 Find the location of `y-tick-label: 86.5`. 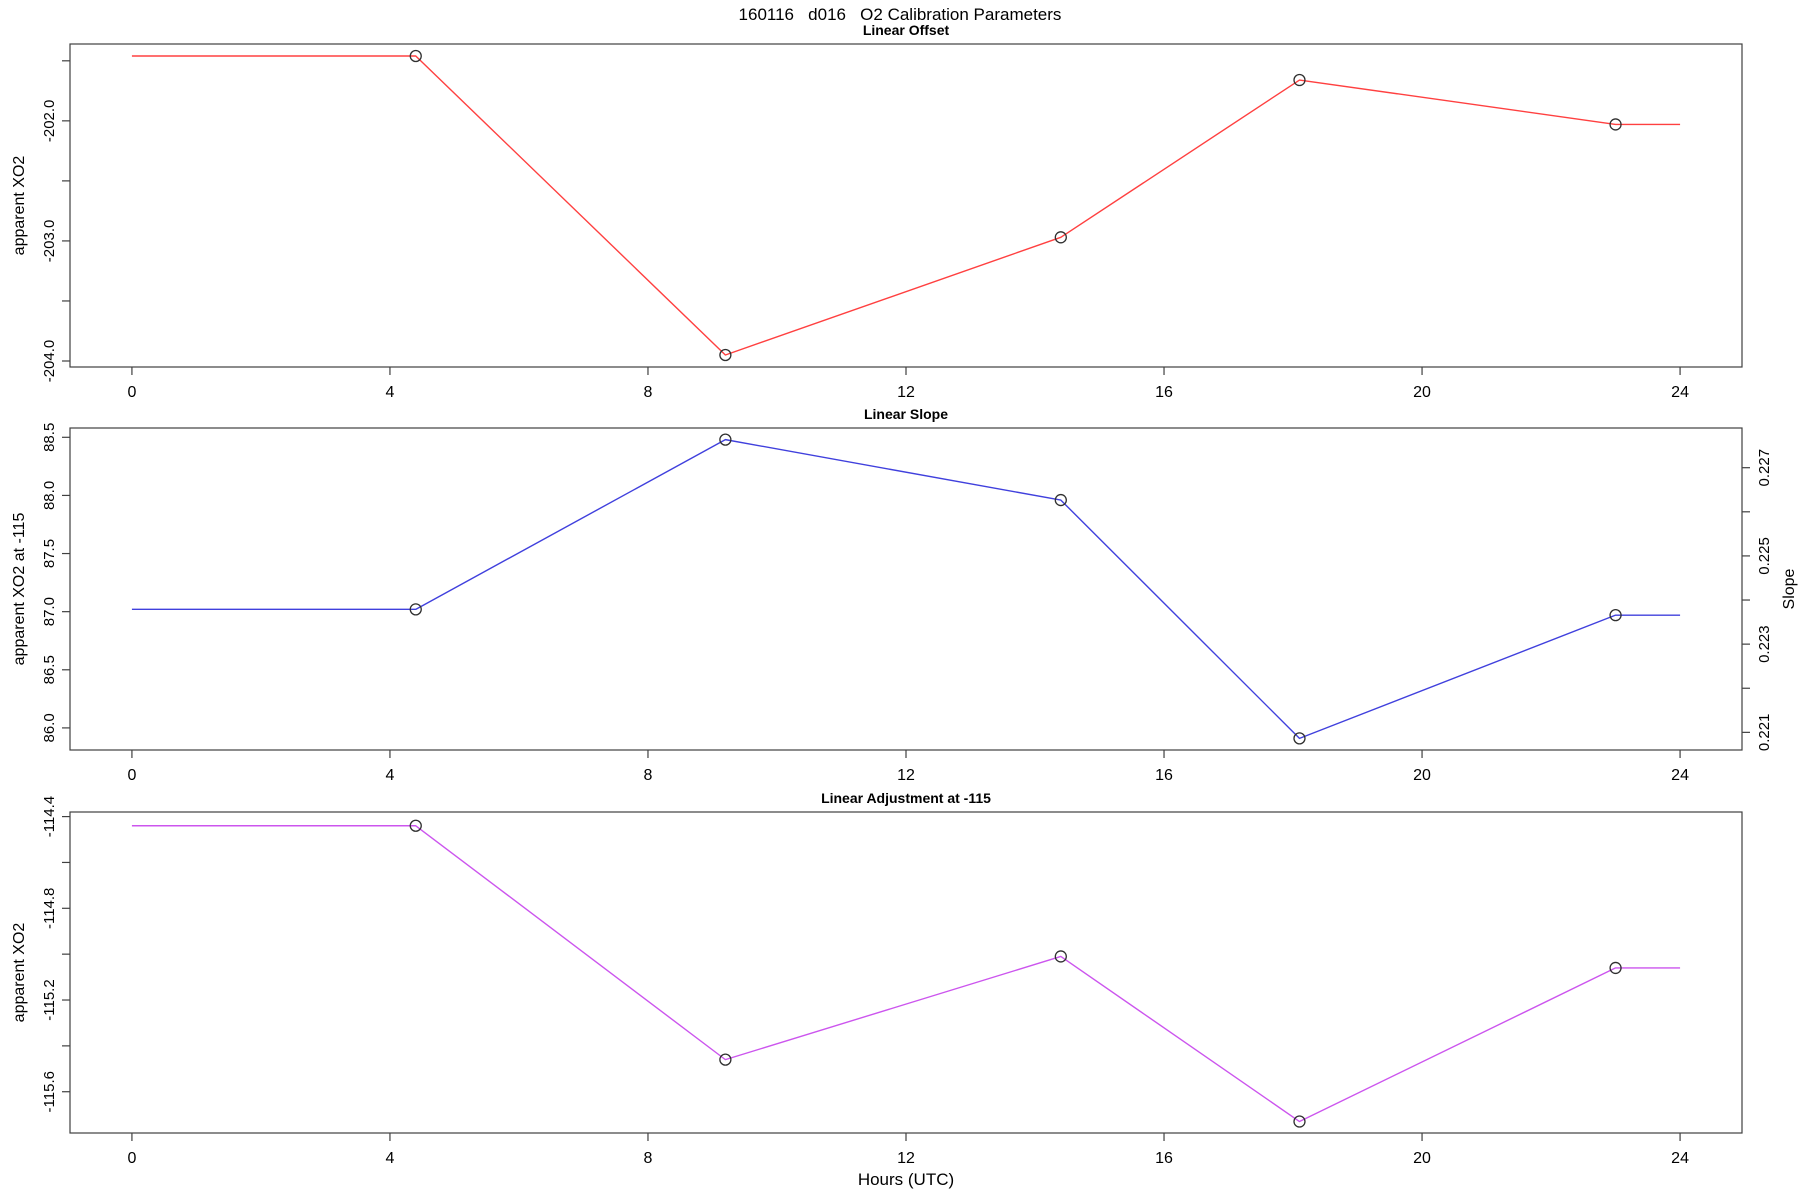

y-tick-label: 86.5 is located at coordinates (49, 669).